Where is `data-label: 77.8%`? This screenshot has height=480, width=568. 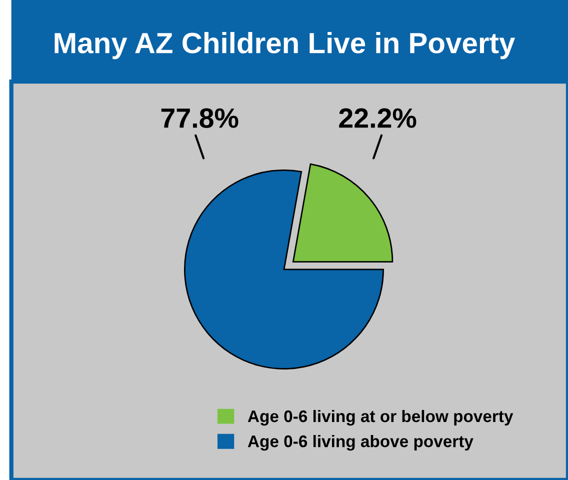
data-label: 77.8% is located at coordinates (199, 118).